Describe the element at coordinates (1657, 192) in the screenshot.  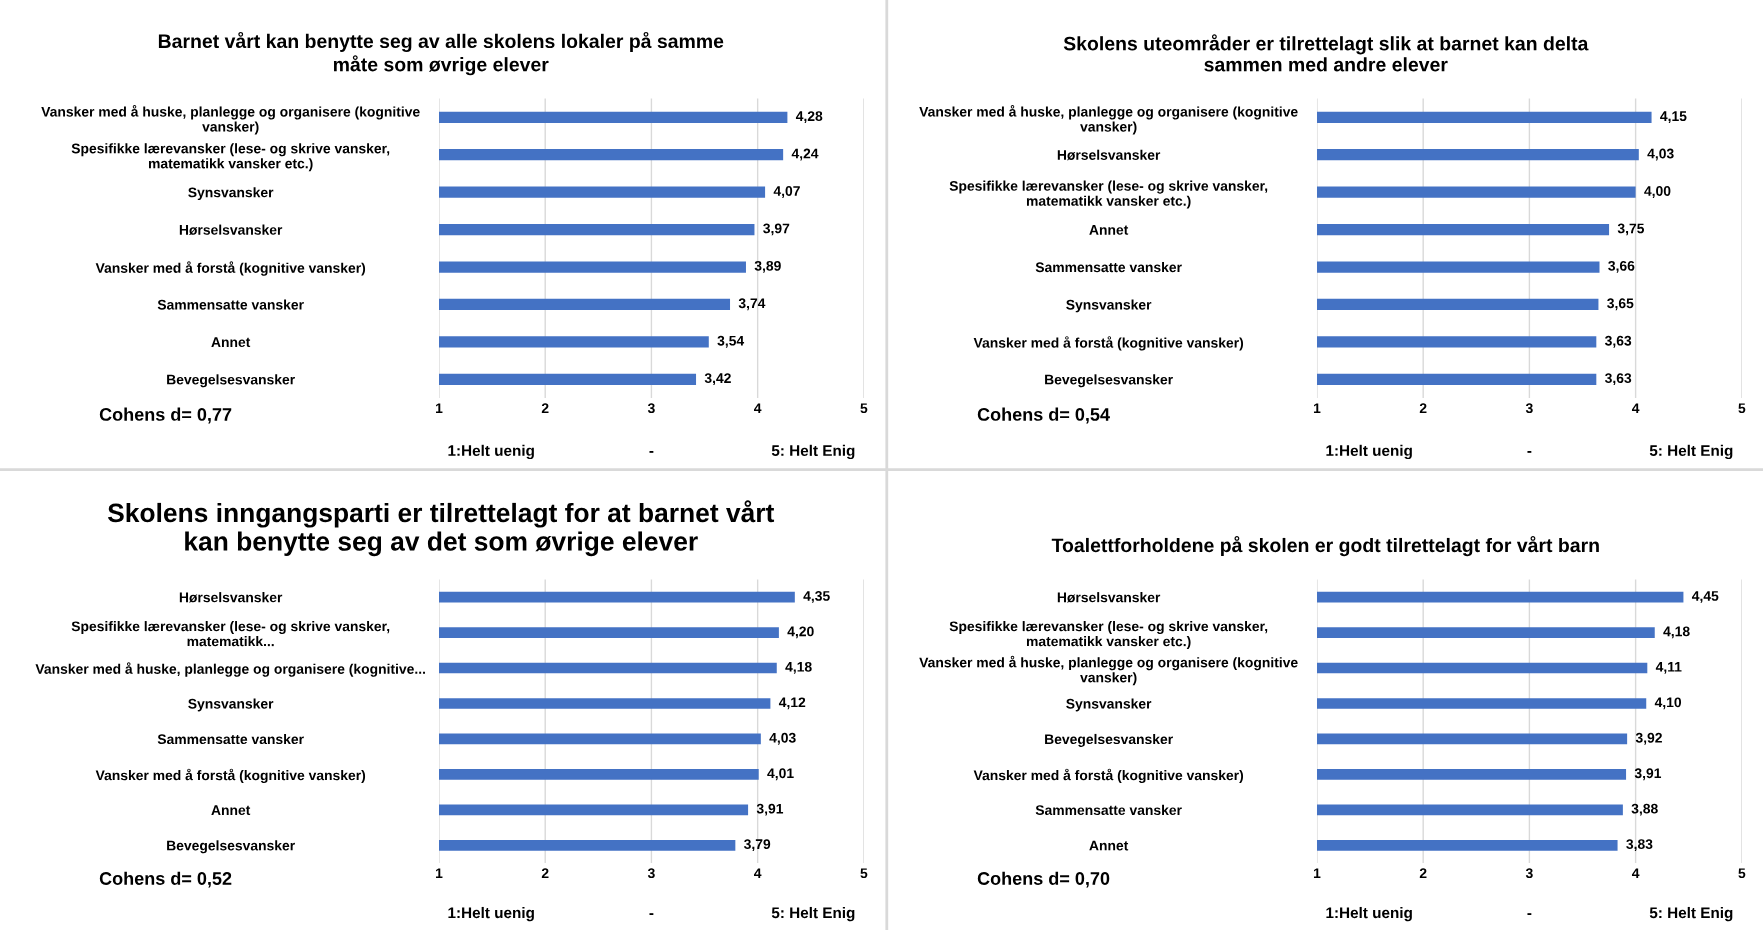
I see `data-label: 4,00` at that location.